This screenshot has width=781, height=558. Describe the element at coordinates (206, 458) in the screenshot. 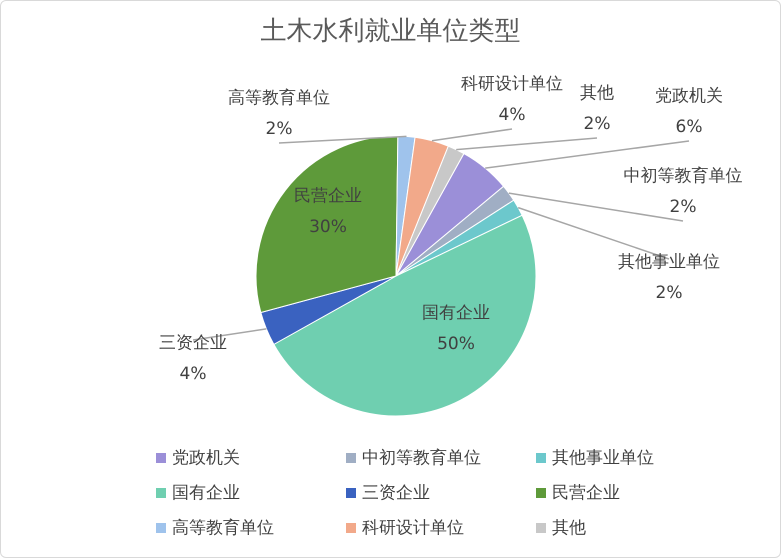

I see `legend-label: 党政机关` at that location.